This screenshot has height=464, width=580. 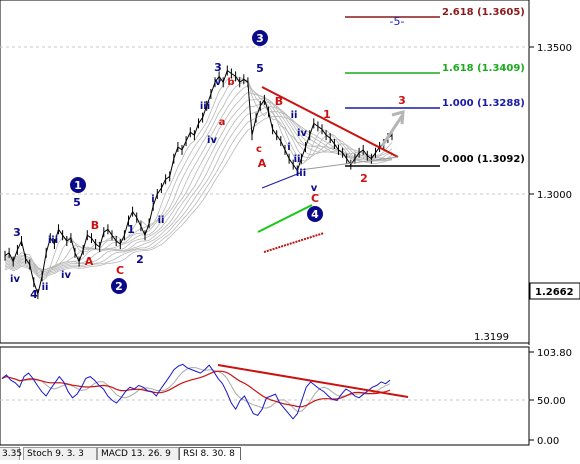 What do you see at coordinates (15, 279) in the screenshot?
I see `wave-blue-iv-a: iv` at bounding box center [15, 279].